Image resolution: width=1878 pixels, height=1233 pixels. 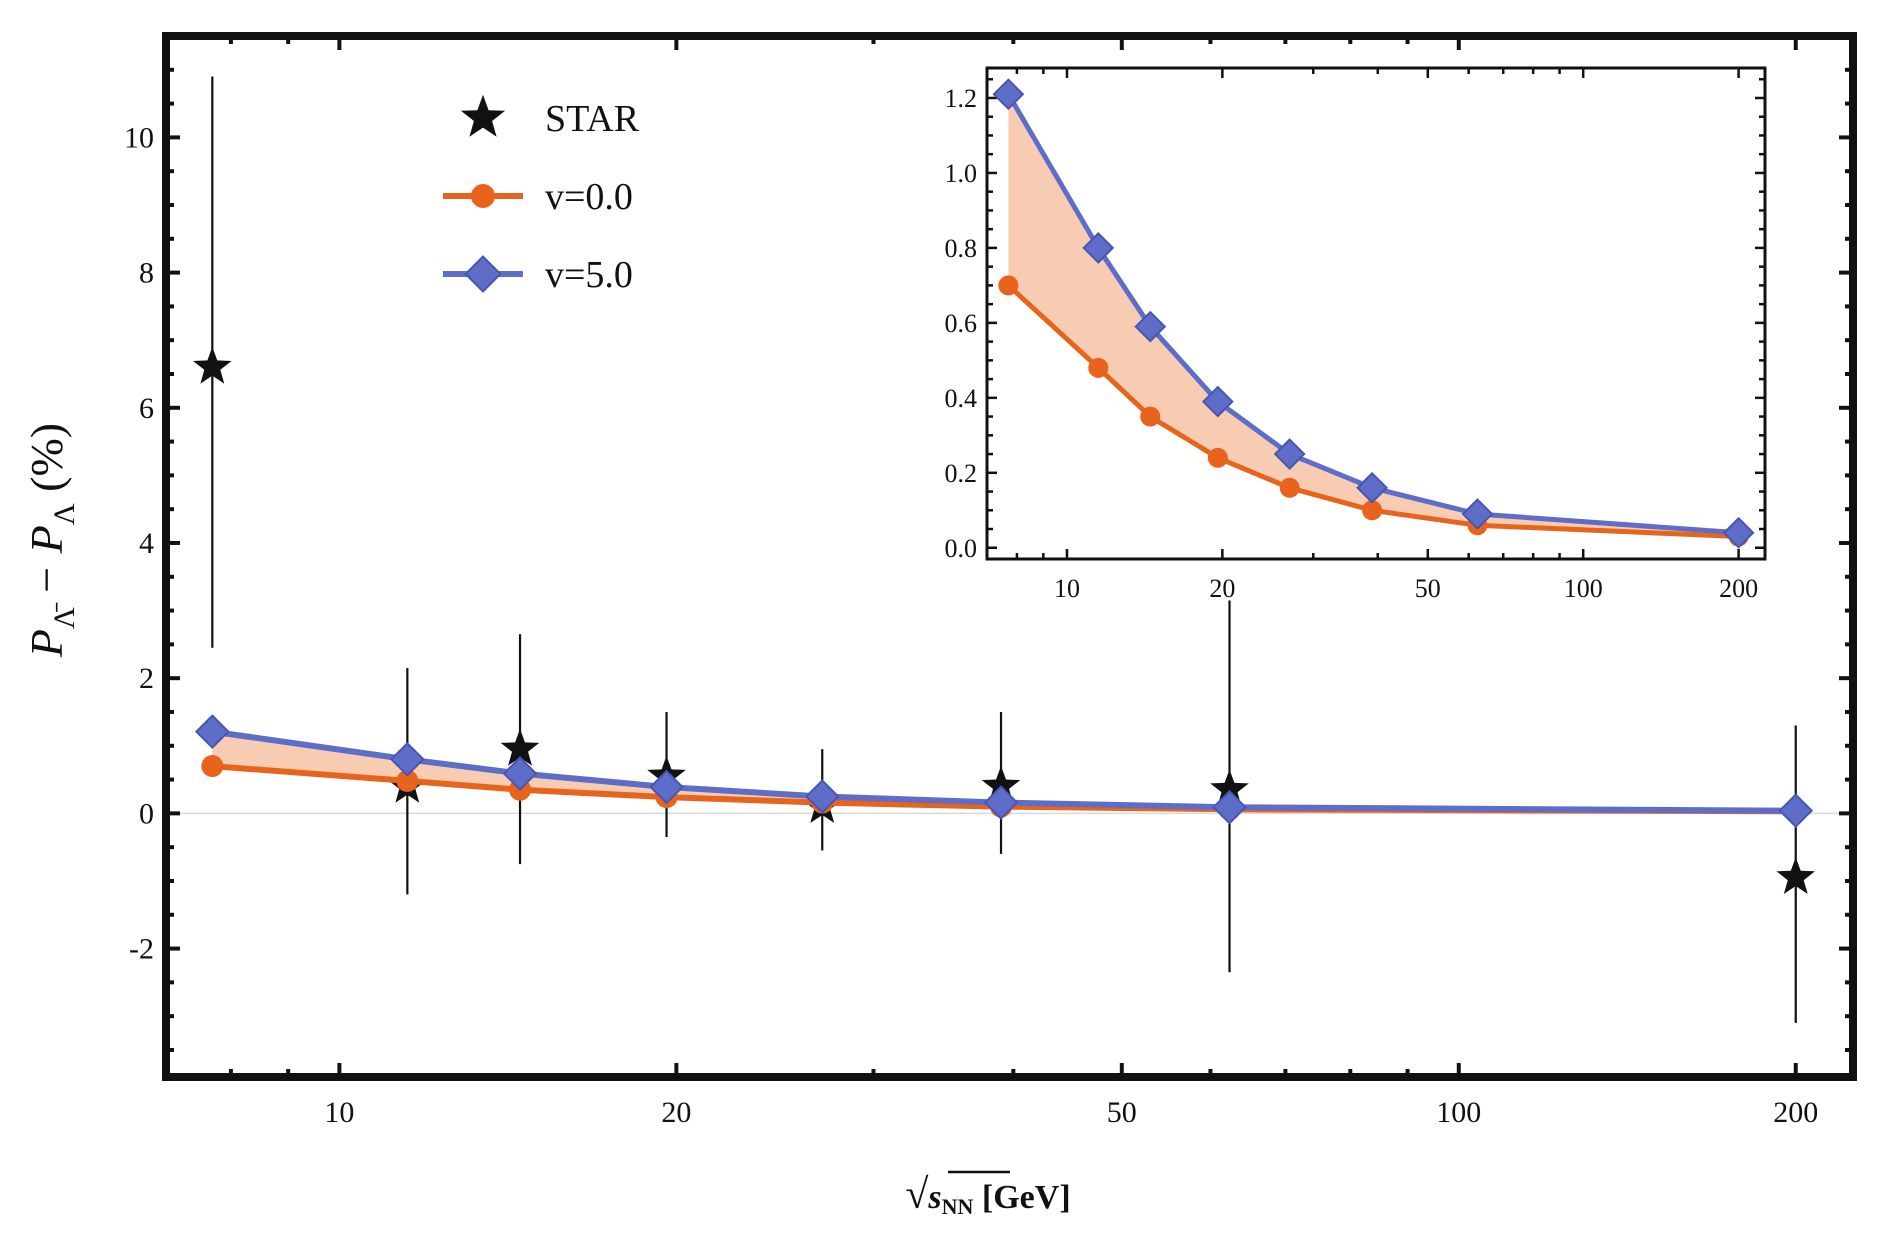 I want to click on inset-y-tick-label: 1.0, so click(x=961, y=173).